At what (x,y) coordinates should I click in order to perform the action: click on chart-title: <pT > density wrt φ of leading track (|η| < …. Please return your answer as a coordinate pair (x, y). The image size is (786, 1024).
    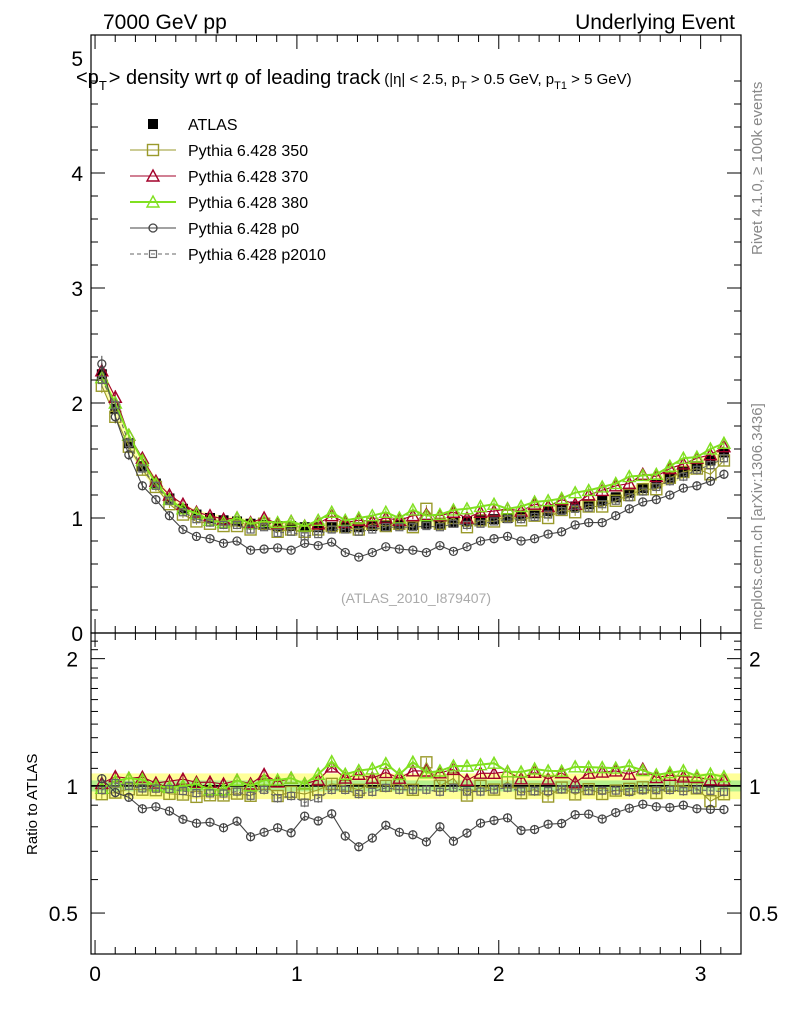
    Looking at the image, I should click on (354, 80).